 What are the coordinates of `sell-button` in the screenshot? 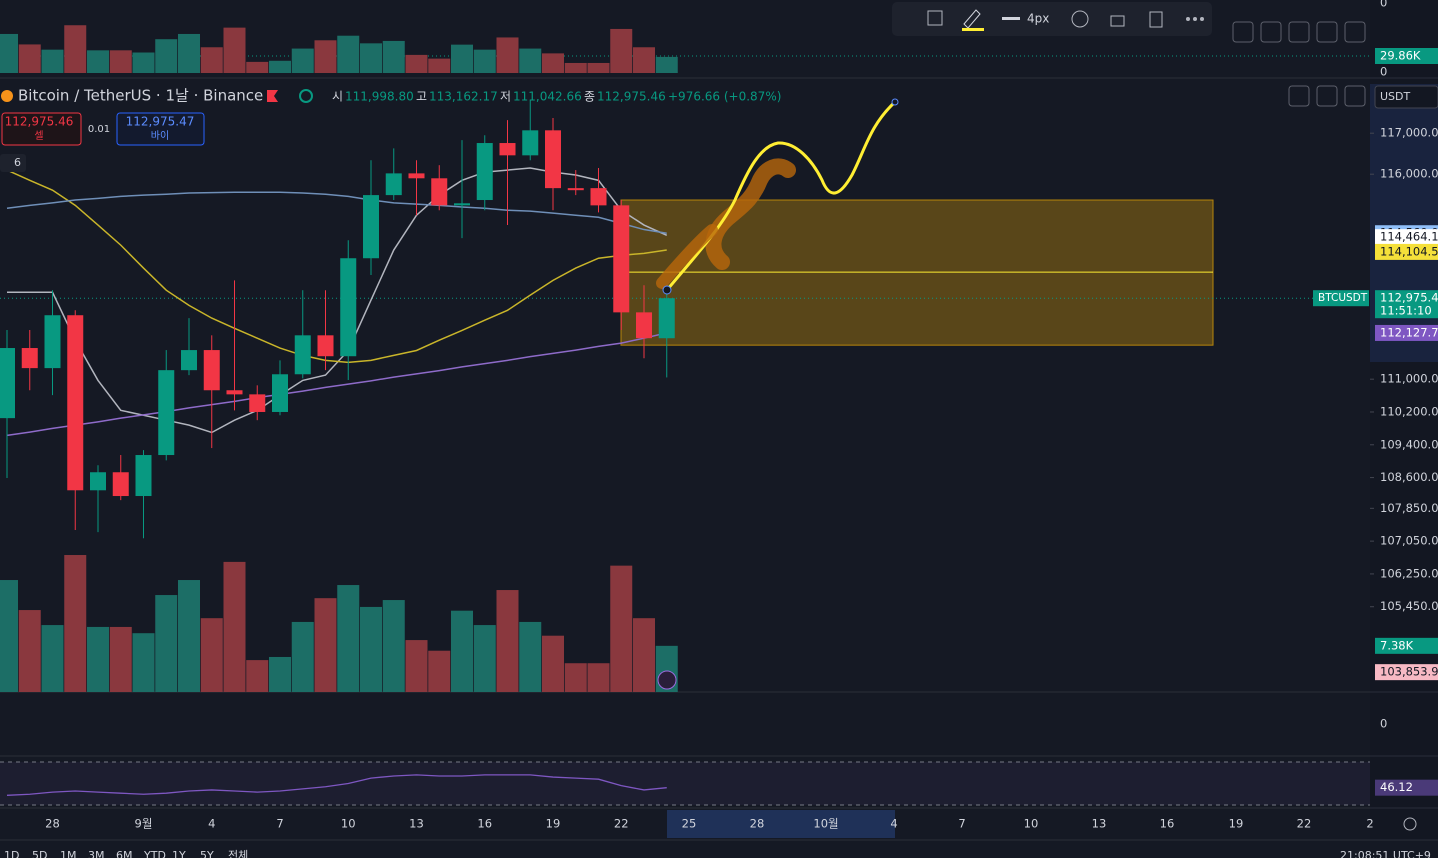 It's located at (41, 129).